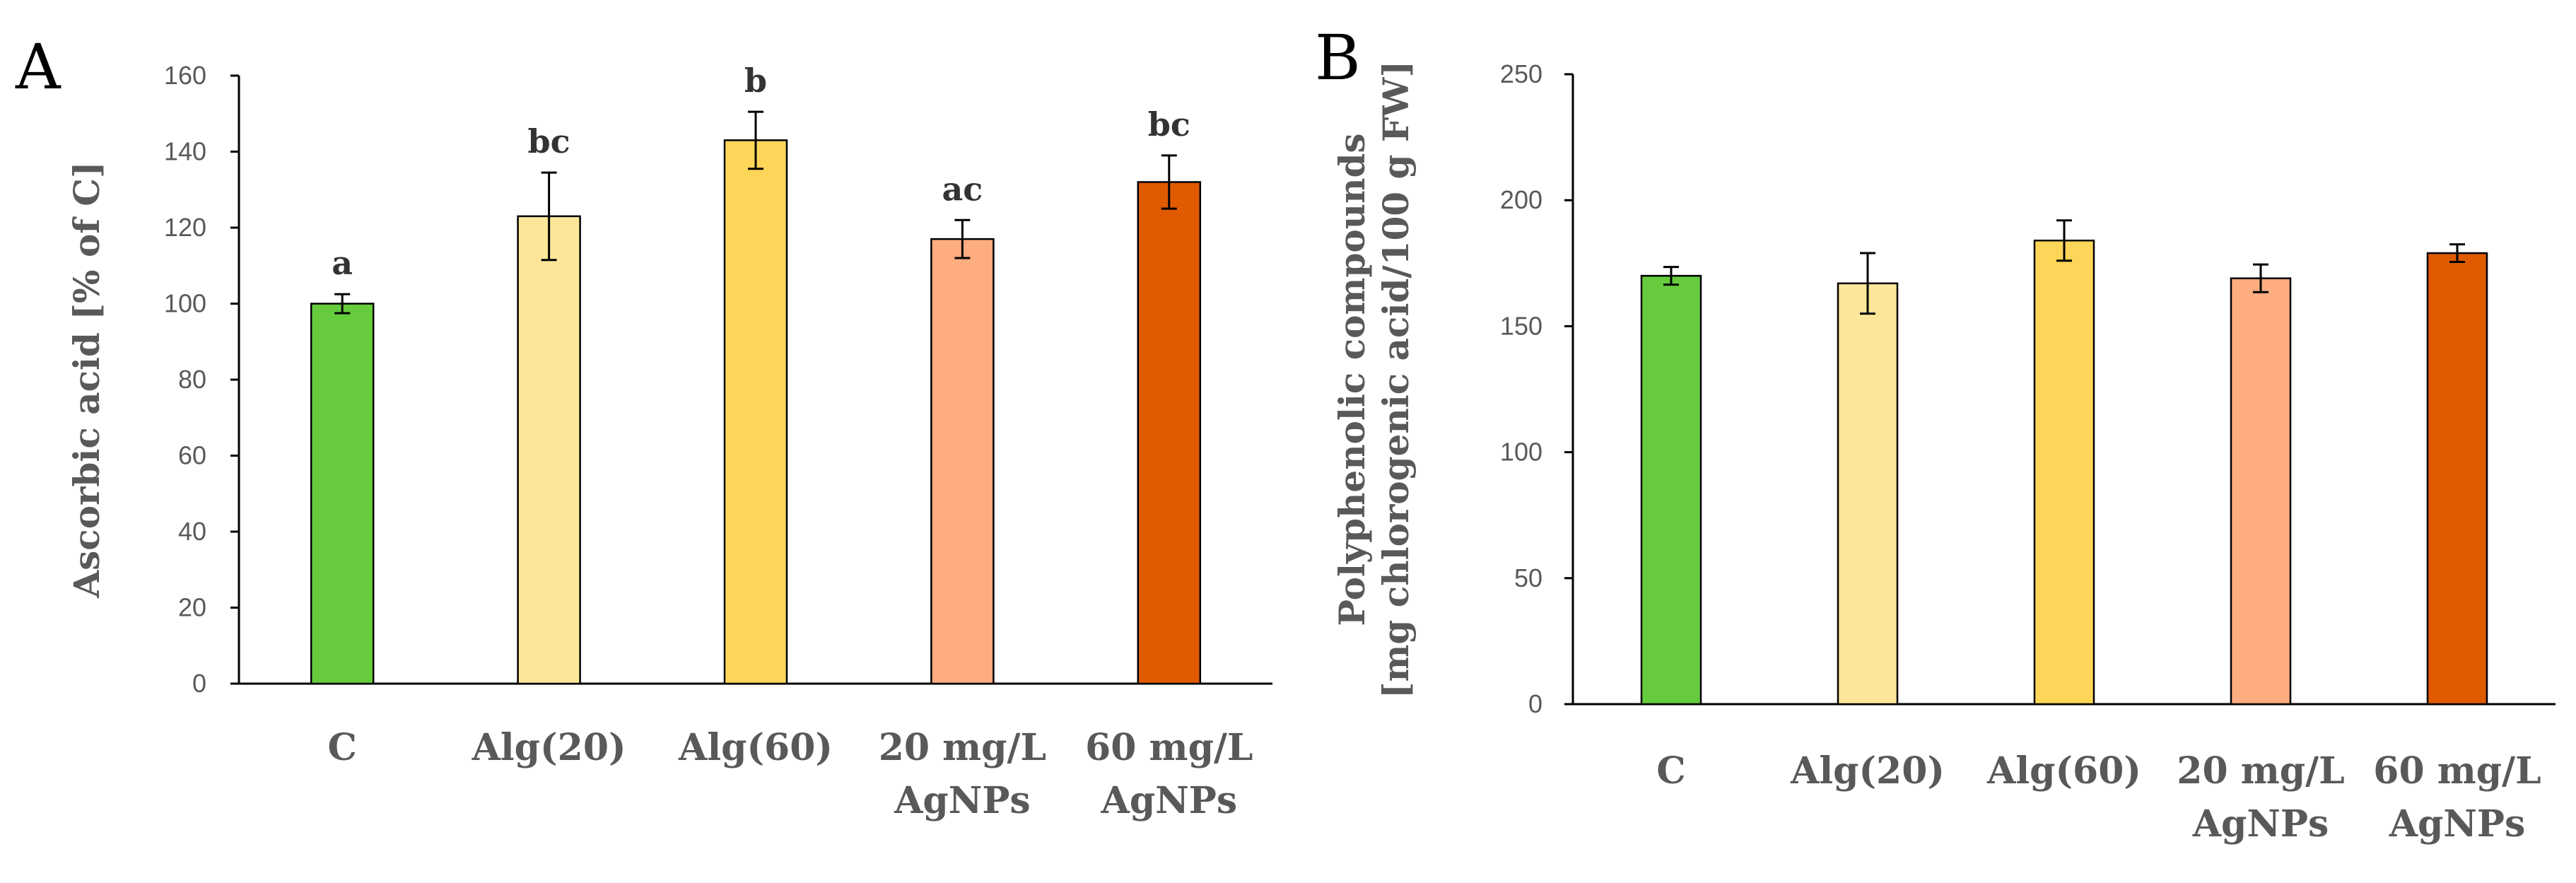  Describe the element at coordinates (1521, 199) in the screenshot. I see `y-tick-label: 200` at that location.